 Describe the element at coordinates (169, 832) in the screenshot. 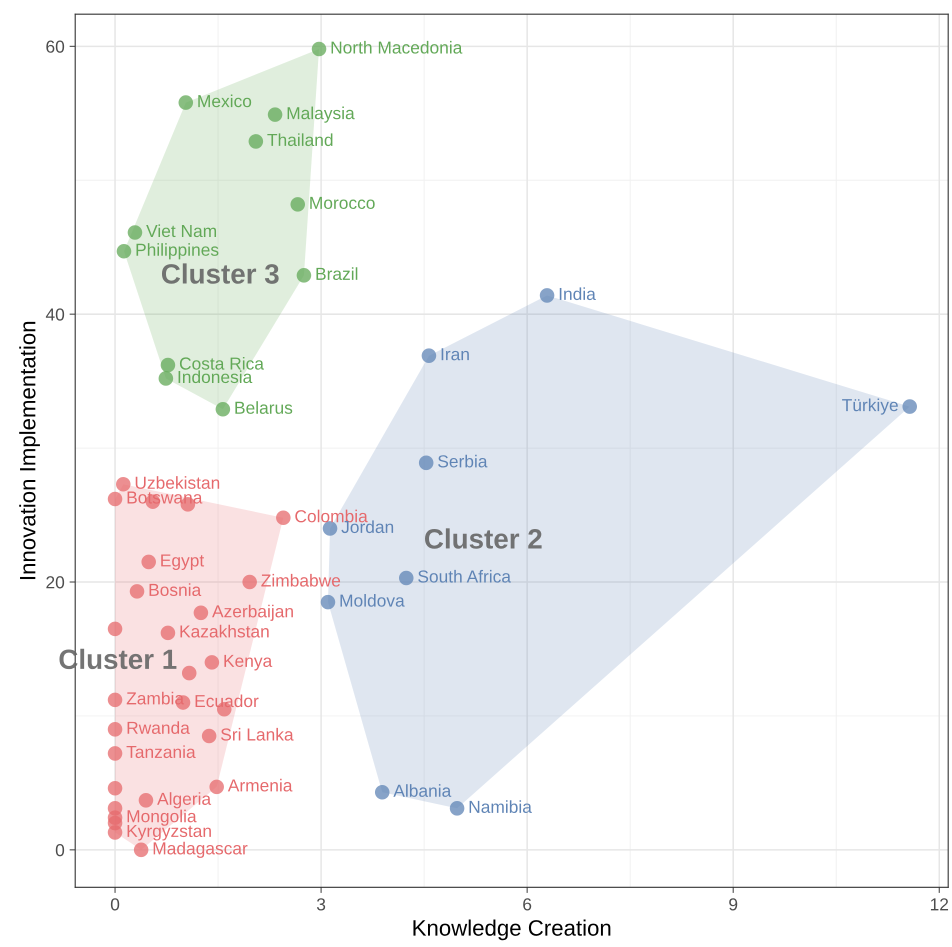

I see `data-label: Kyrgyzstan` at that location.